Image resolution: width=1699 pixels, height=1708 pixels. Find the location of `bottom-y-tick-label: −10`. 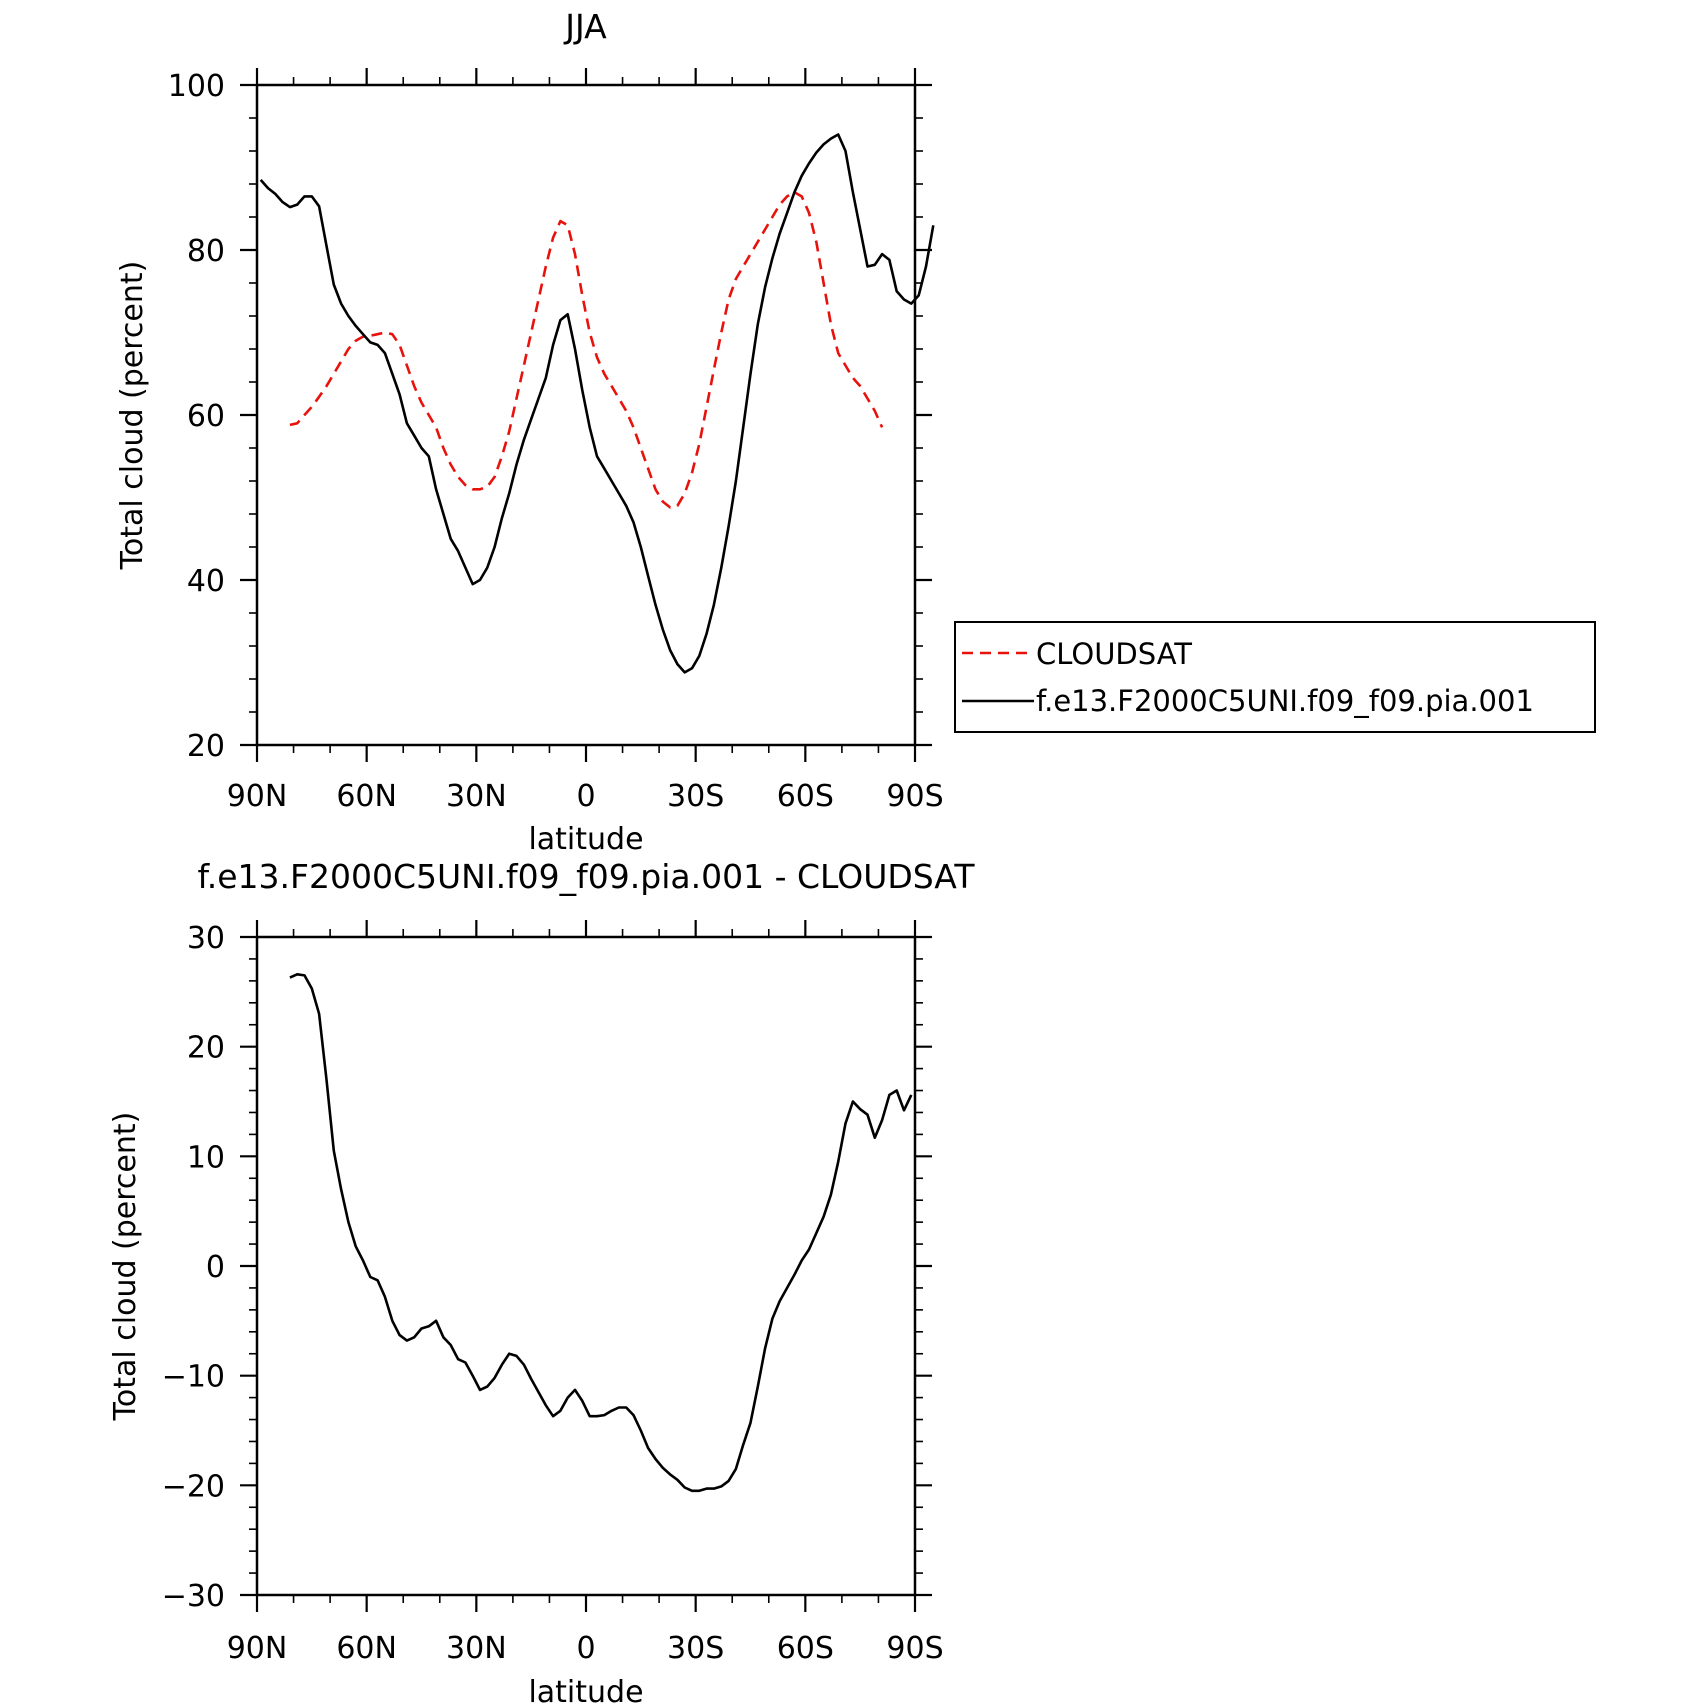

bottom-y-tick-label: −10 is located at coordinates (193, 1377).